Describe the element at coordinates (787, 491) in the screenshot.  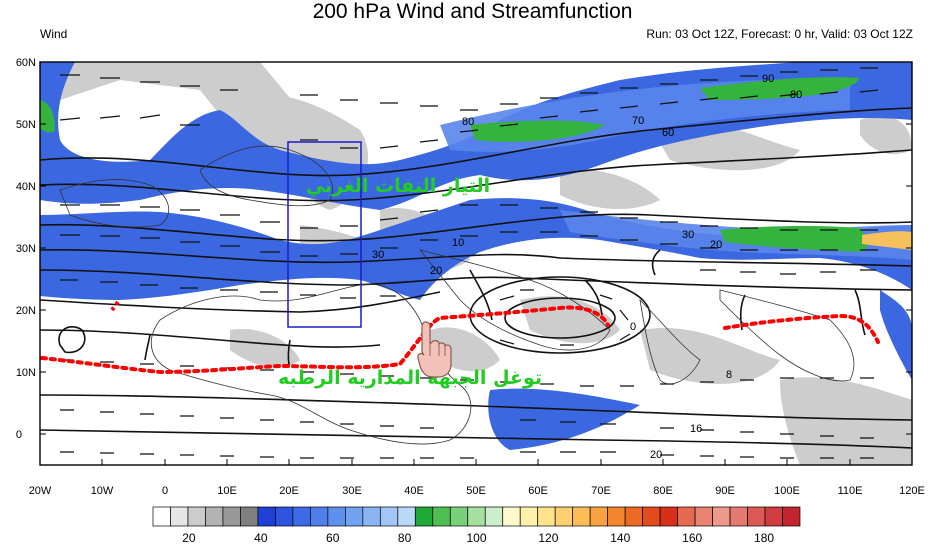
I see `lon-tick-label: 100E` at that location.